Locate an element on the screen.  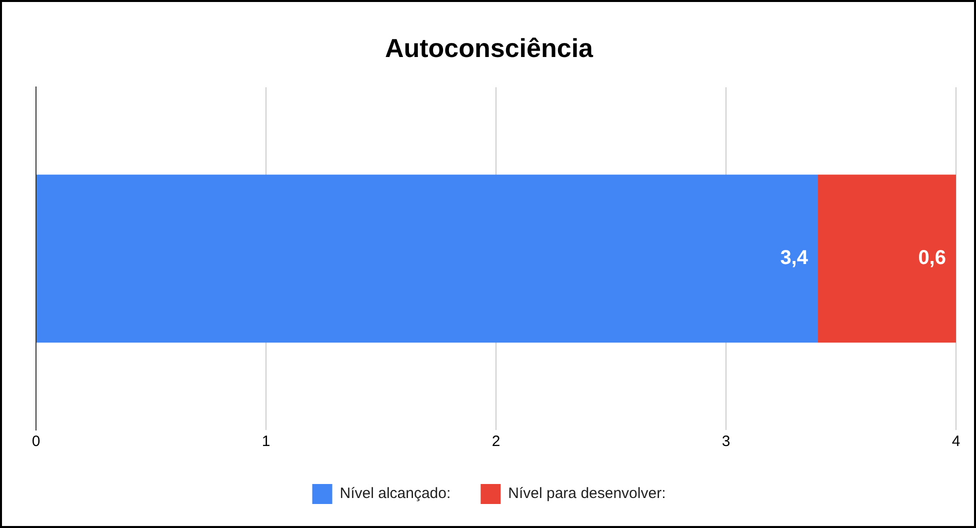
x-tick-label: 4 is located at coordinates (956, 441).